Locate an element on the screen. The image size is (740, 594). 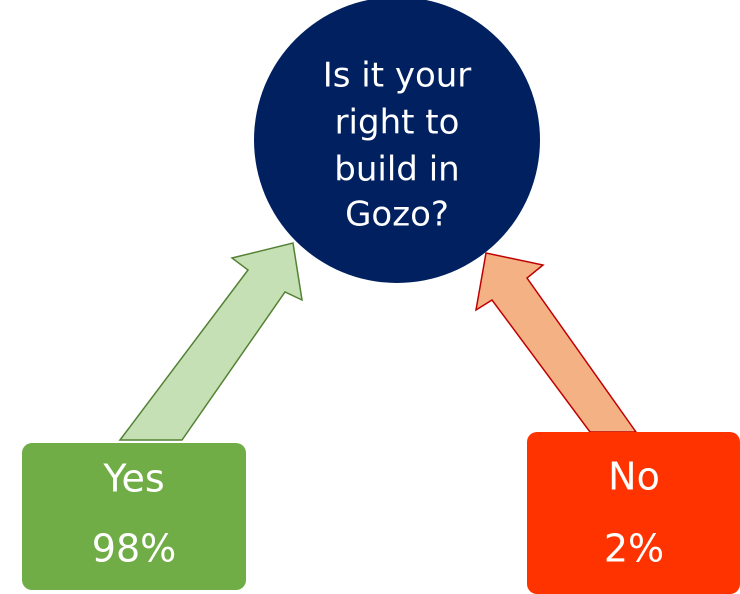
question-line: right to is located at coordinates (397, 123).